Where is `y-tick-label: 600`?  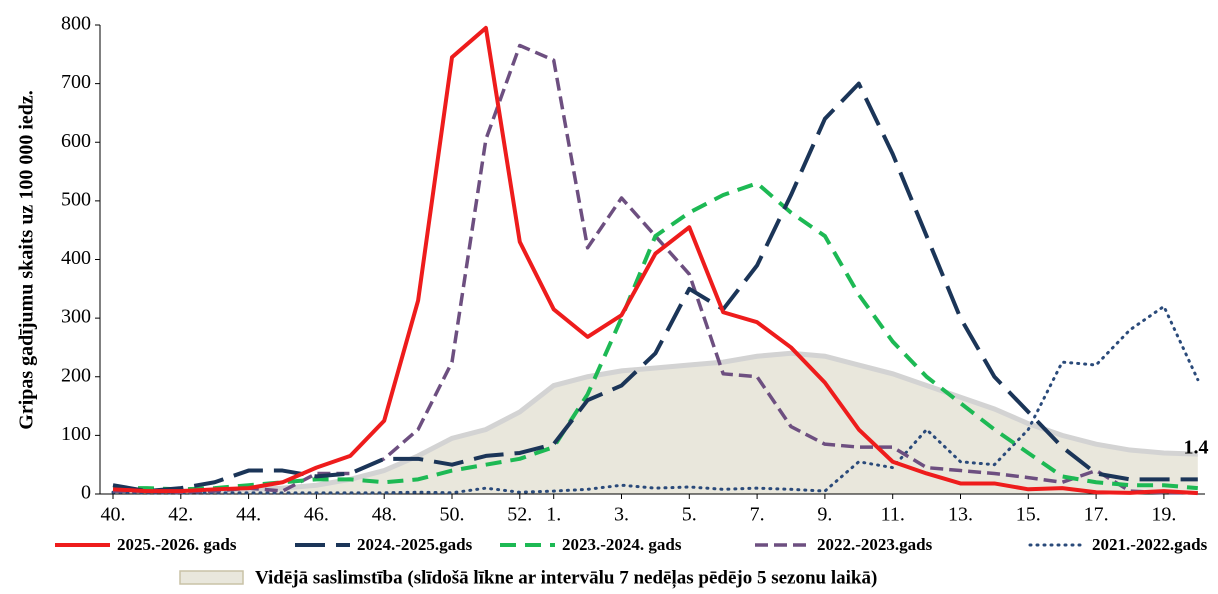
y-tick-label: 600 is located at coordinates (76, 141).